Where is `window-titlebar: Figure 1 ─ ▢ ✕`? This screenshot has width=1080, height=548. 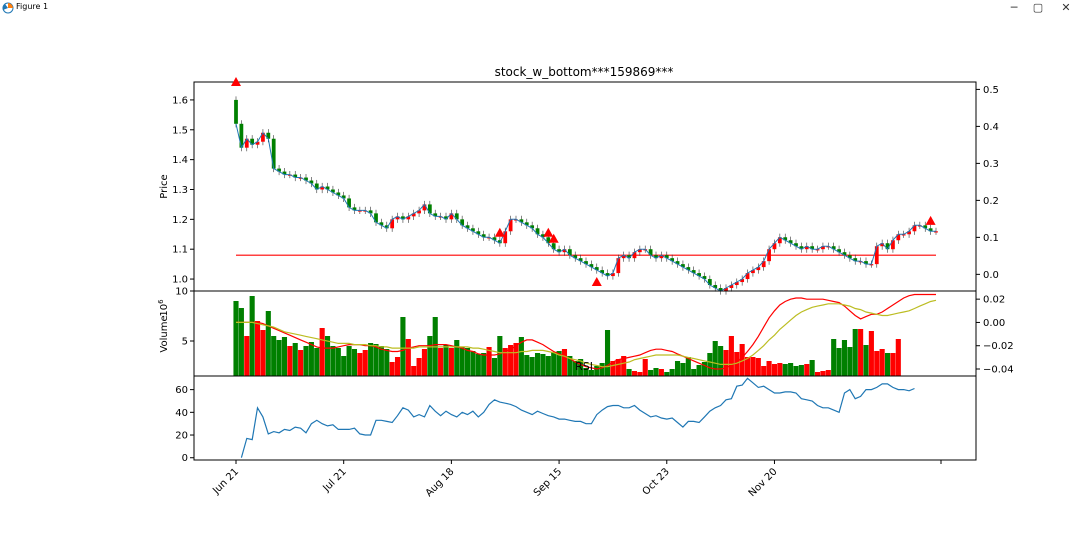
window-titlebar: Figure 1 ─ ▢ ✕ is located at coordinates (540, 9).